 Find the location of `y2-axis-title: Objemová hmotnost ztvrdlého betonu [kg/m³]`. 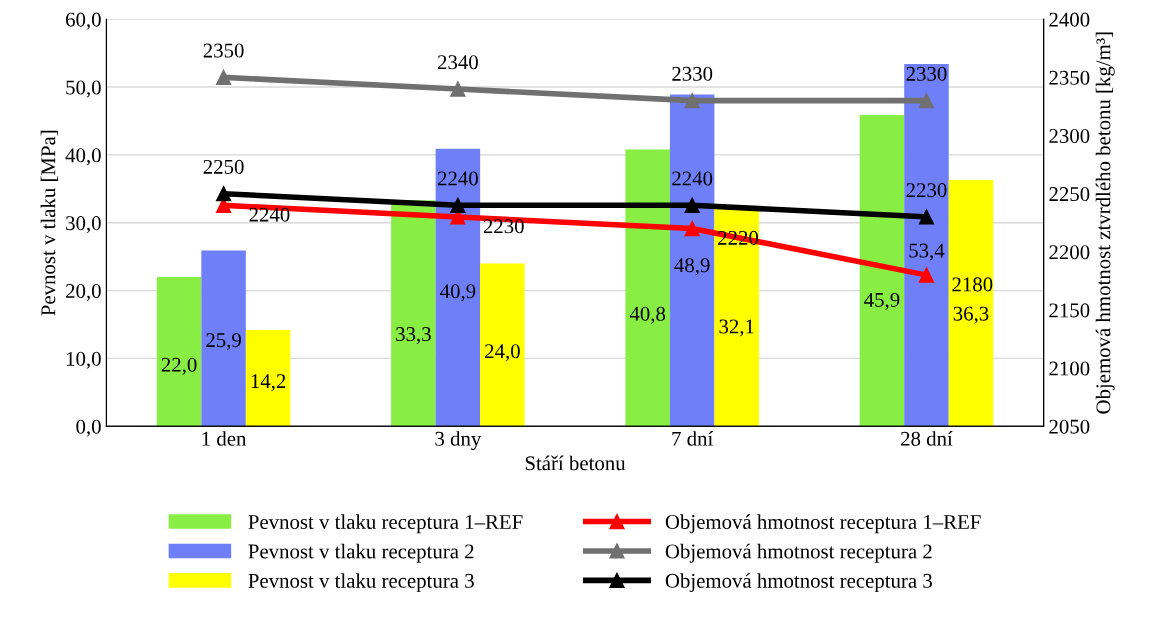

y2-axis-title: Objemová hmotnost ztvrdlého betonu [kg/m³] is located at coordinates (1105, 223).